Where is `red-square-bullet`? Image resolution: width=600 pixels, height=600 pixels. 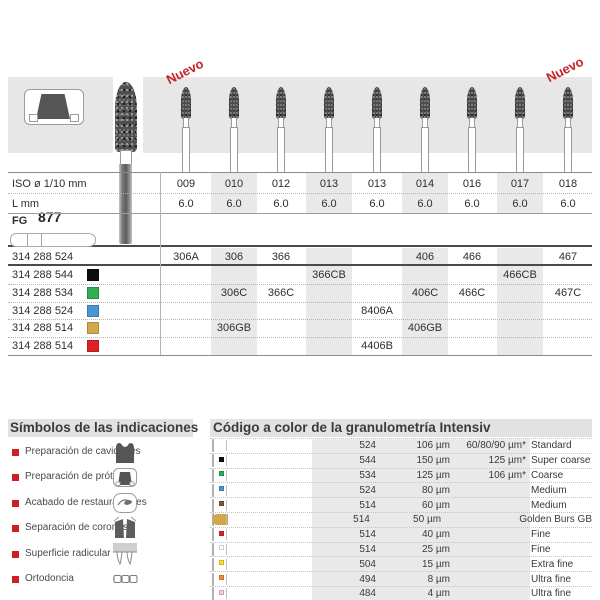
red-square-bullet is located at coordinates (15, 452).